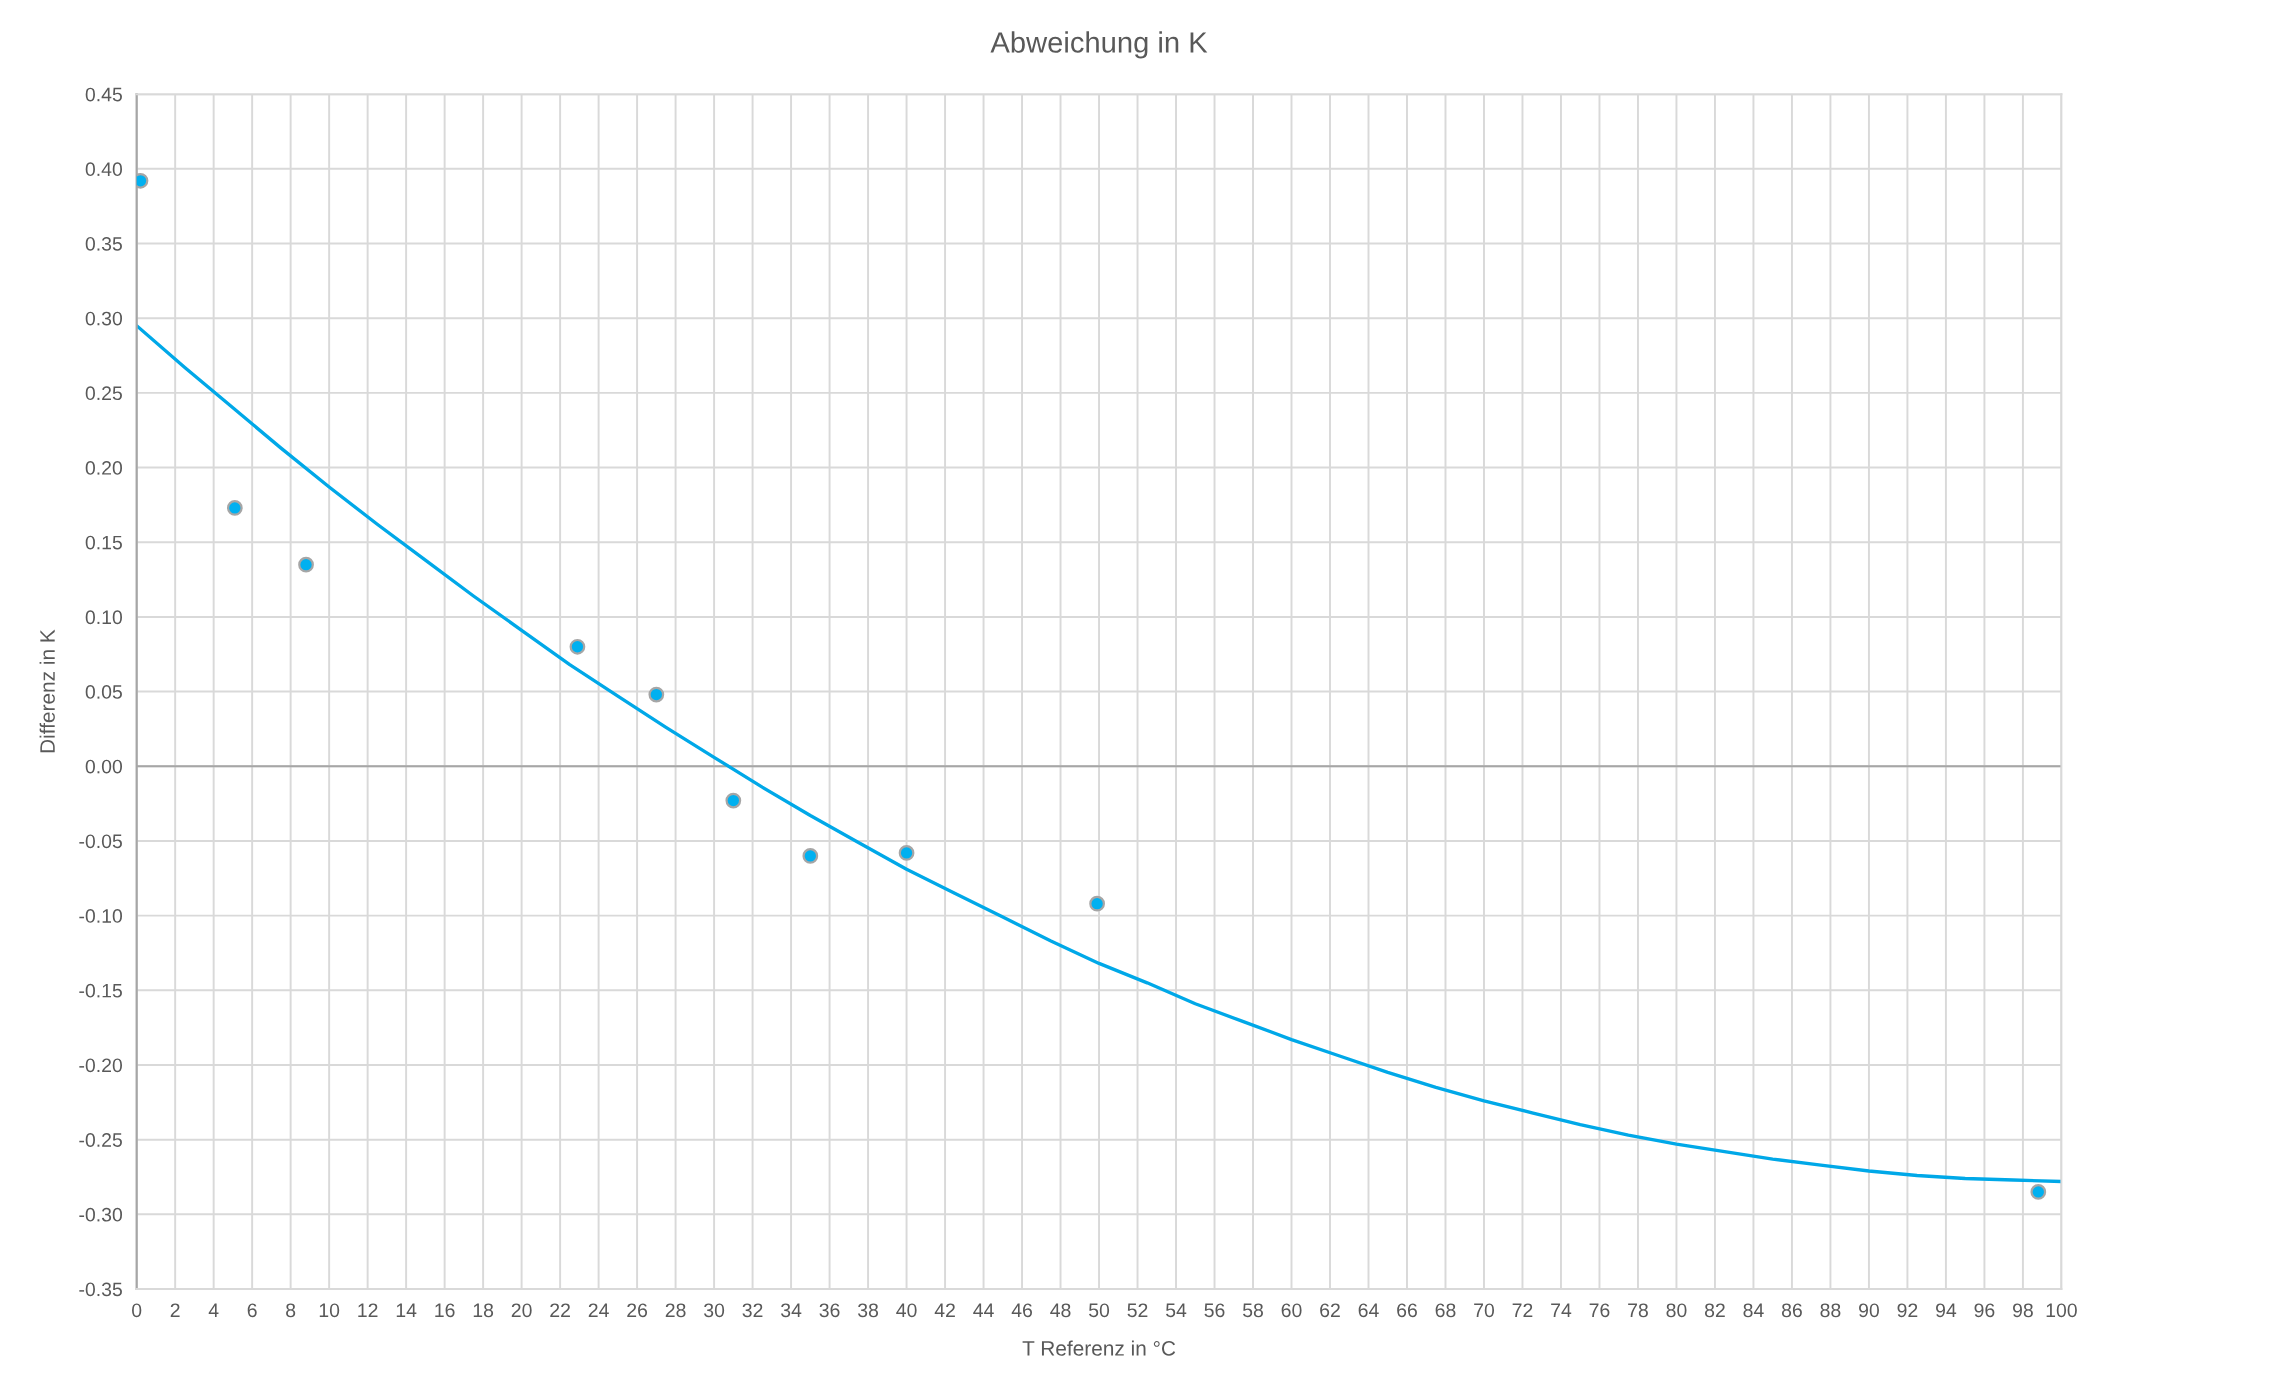 This screenshot has height=1397, width=2293. I want to click on y-axis-title: Differenz in K, so click(47, 691).